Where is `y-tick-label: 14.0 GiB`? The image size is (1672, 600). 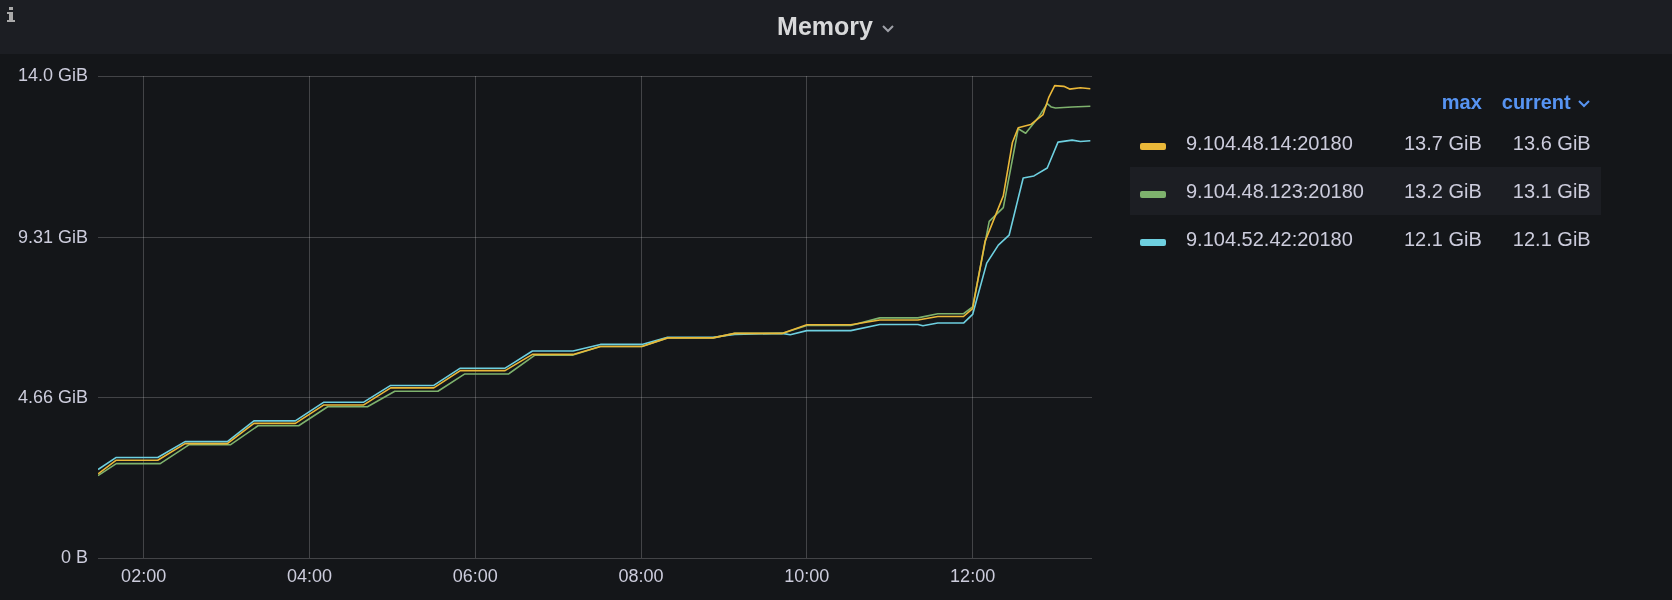 y-tick-label: 14.0 GiB is located at coordinates (53, 74).